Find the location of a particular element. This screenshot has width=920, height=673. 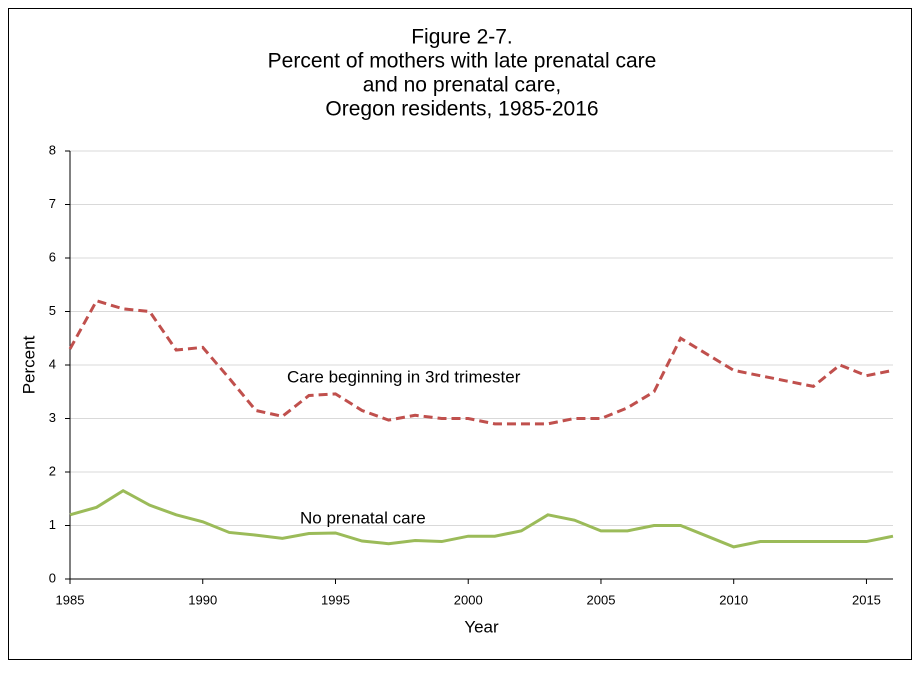

series-line is located at coordinates (481, 518).